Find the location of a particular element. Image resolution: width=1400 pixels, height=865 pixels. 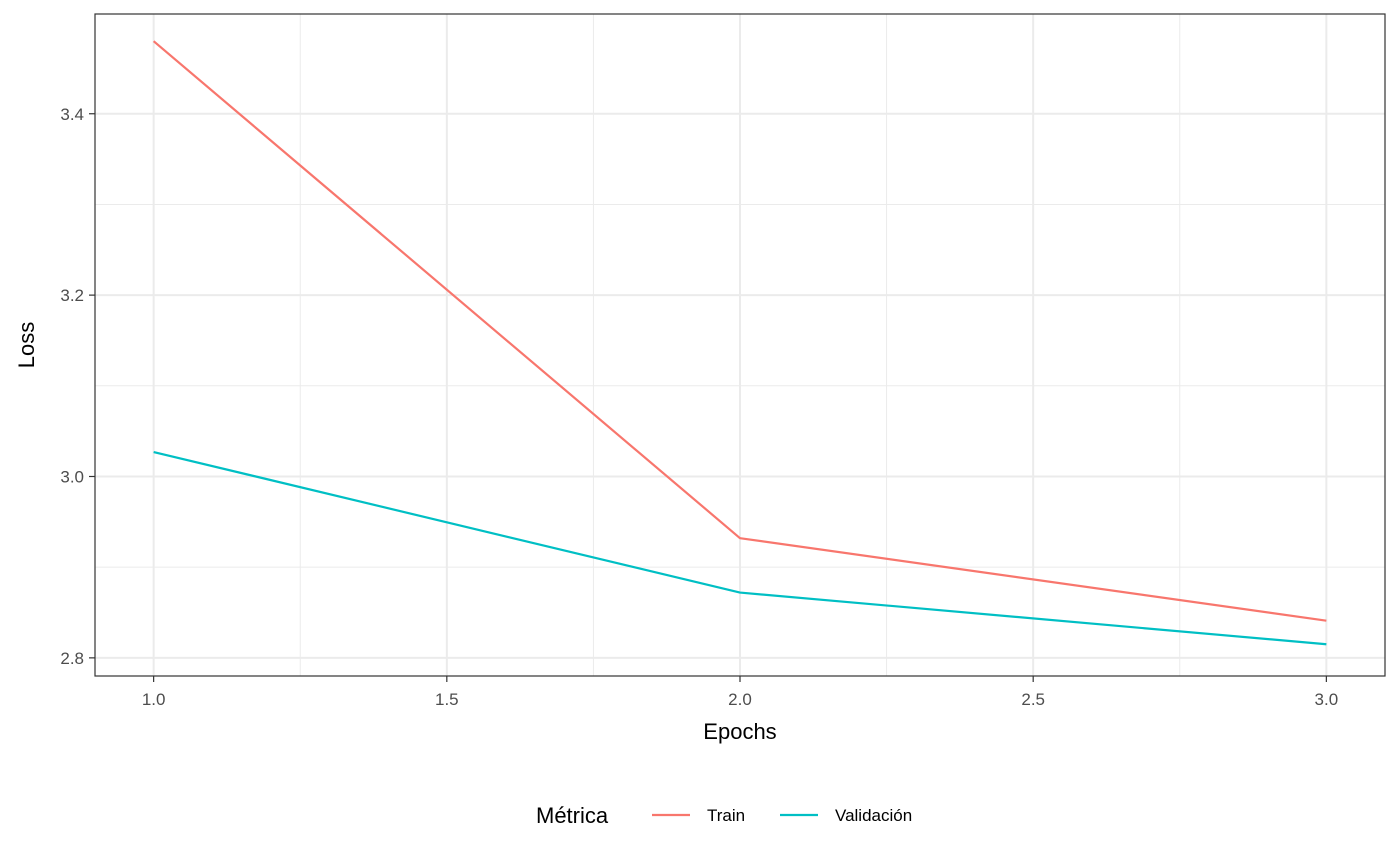

y-tick-label: 2.8 is located at coordinates (72, 658).